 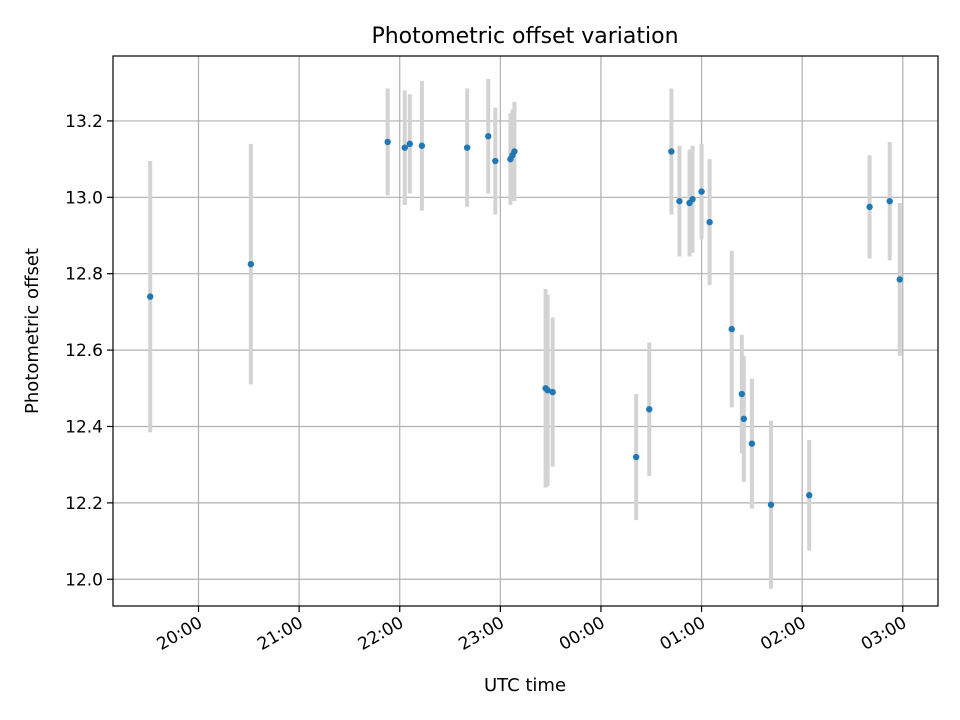 I want to click on chart-title: Photometric offset variation, so click(x=524, y=36).